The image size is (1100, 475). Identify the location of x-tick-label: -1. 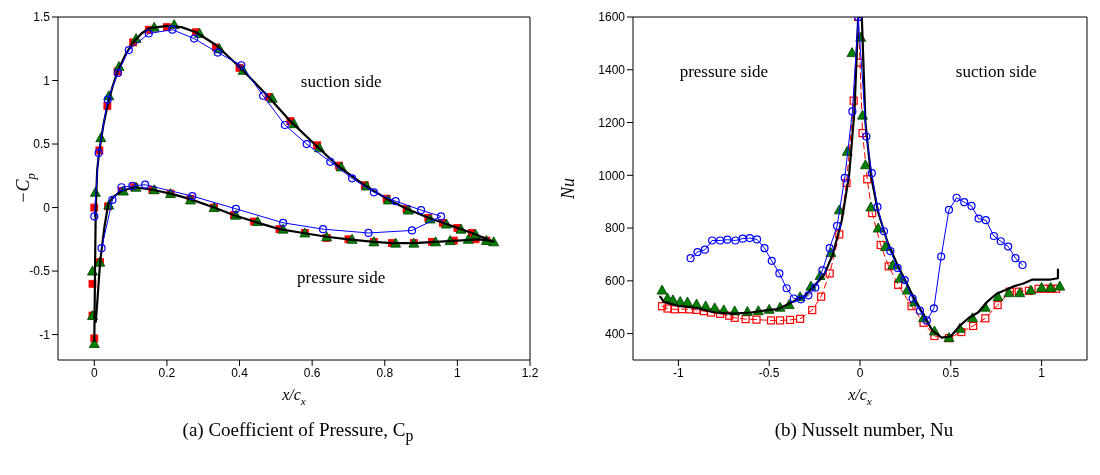
(679, 372).